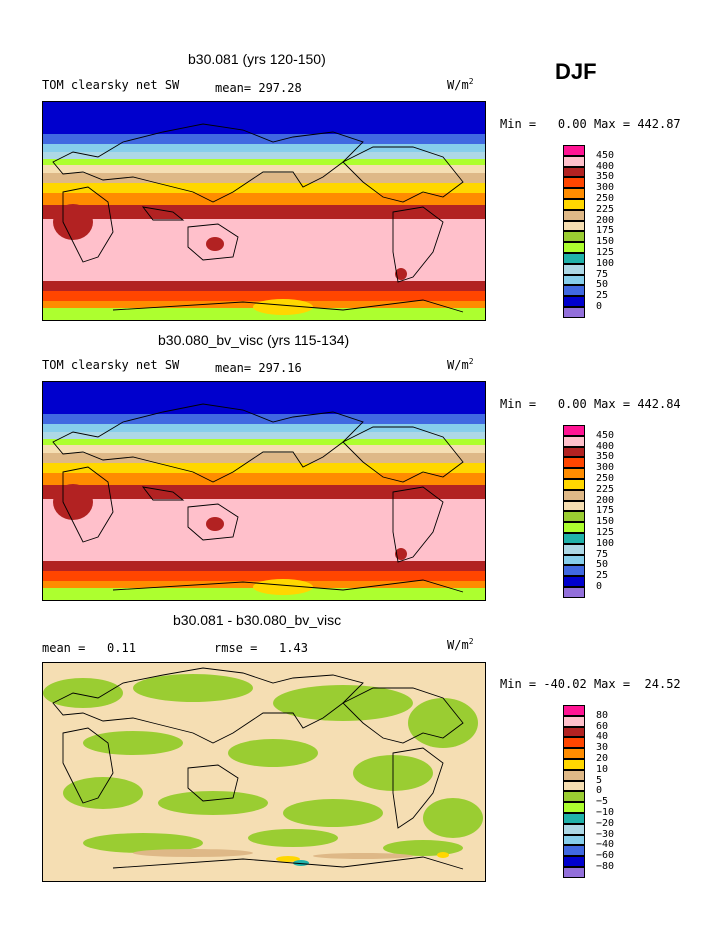 Image resolution: width=723 pixels, height=935 pixels. I want to click on panel2-minmax: Min = 0.00 Max = 442.84, so click(590, 404).